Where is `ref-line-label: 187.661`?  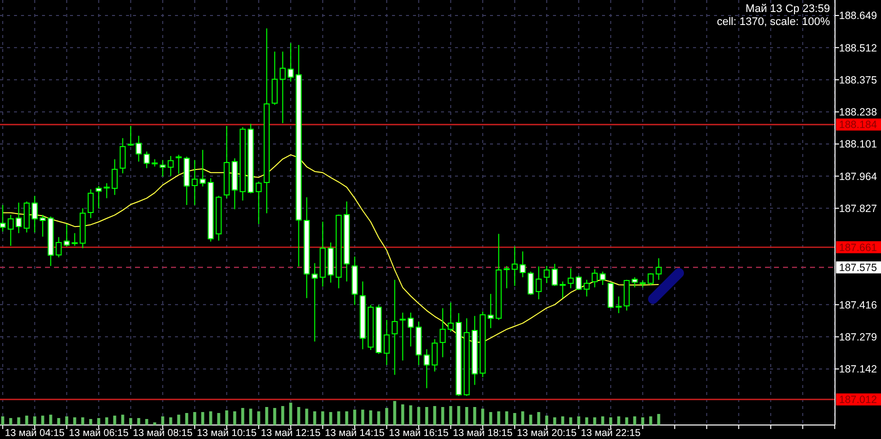 ref-line-label: 187.661 is located at coordinates (858, 248).